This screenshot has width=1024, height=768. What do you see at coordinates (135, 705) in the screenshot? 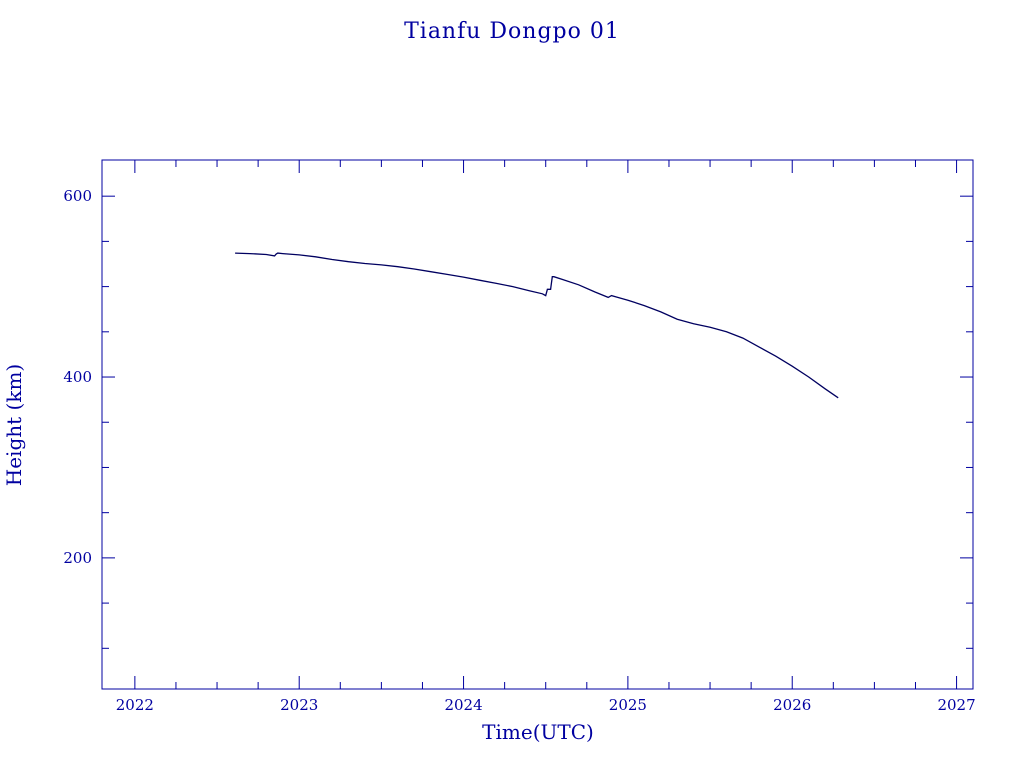
I see `x-tick-label: 2022` at bounding box center [135, 705].